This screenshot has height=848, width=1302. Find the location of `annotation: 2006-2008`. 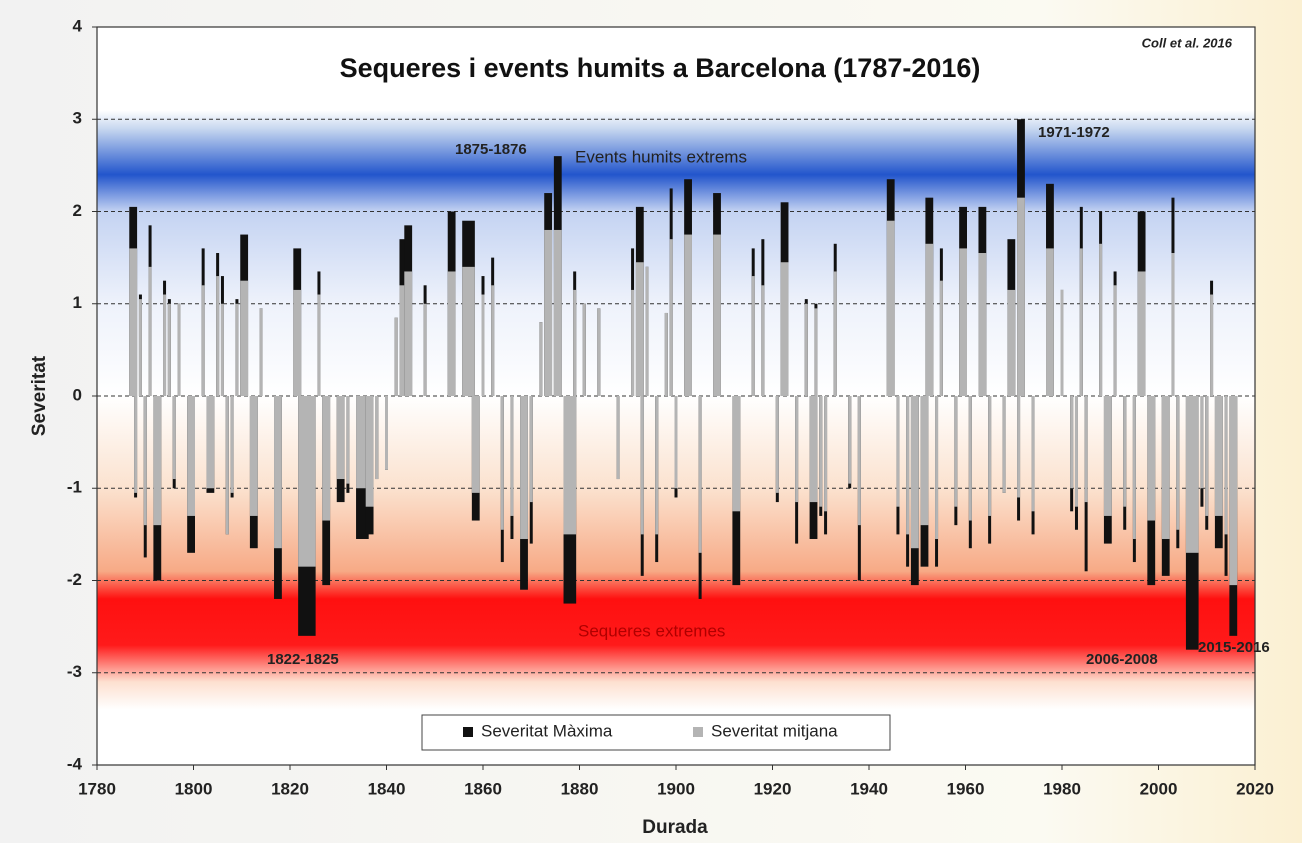

annotation: 2006-2008 is located at coordinates (1122, 659).